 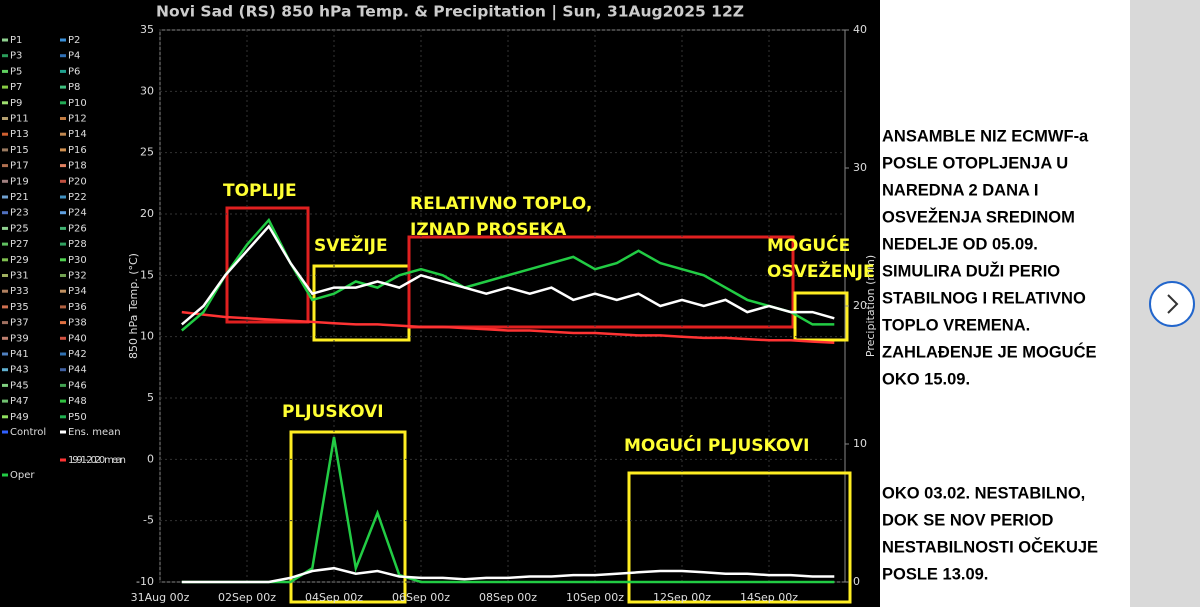 What do you see at coordinates (19, 119) in the screenshot?
I see `legend-label: P11` at bounding box center [19, 119].